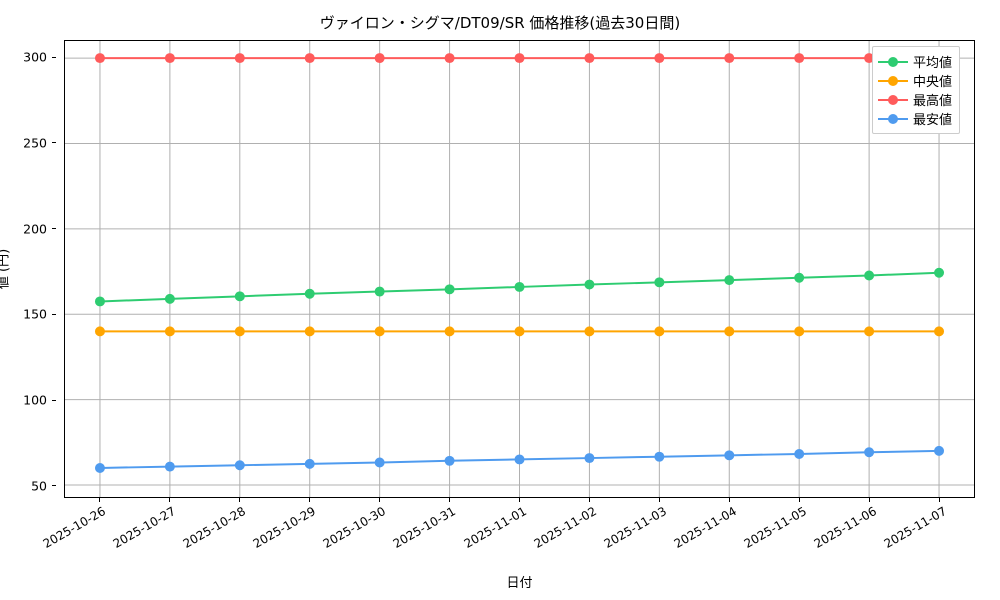 The image size is (1000, 600). I want to click on x-tick-label: 2025-11-04, so click(705, 527).